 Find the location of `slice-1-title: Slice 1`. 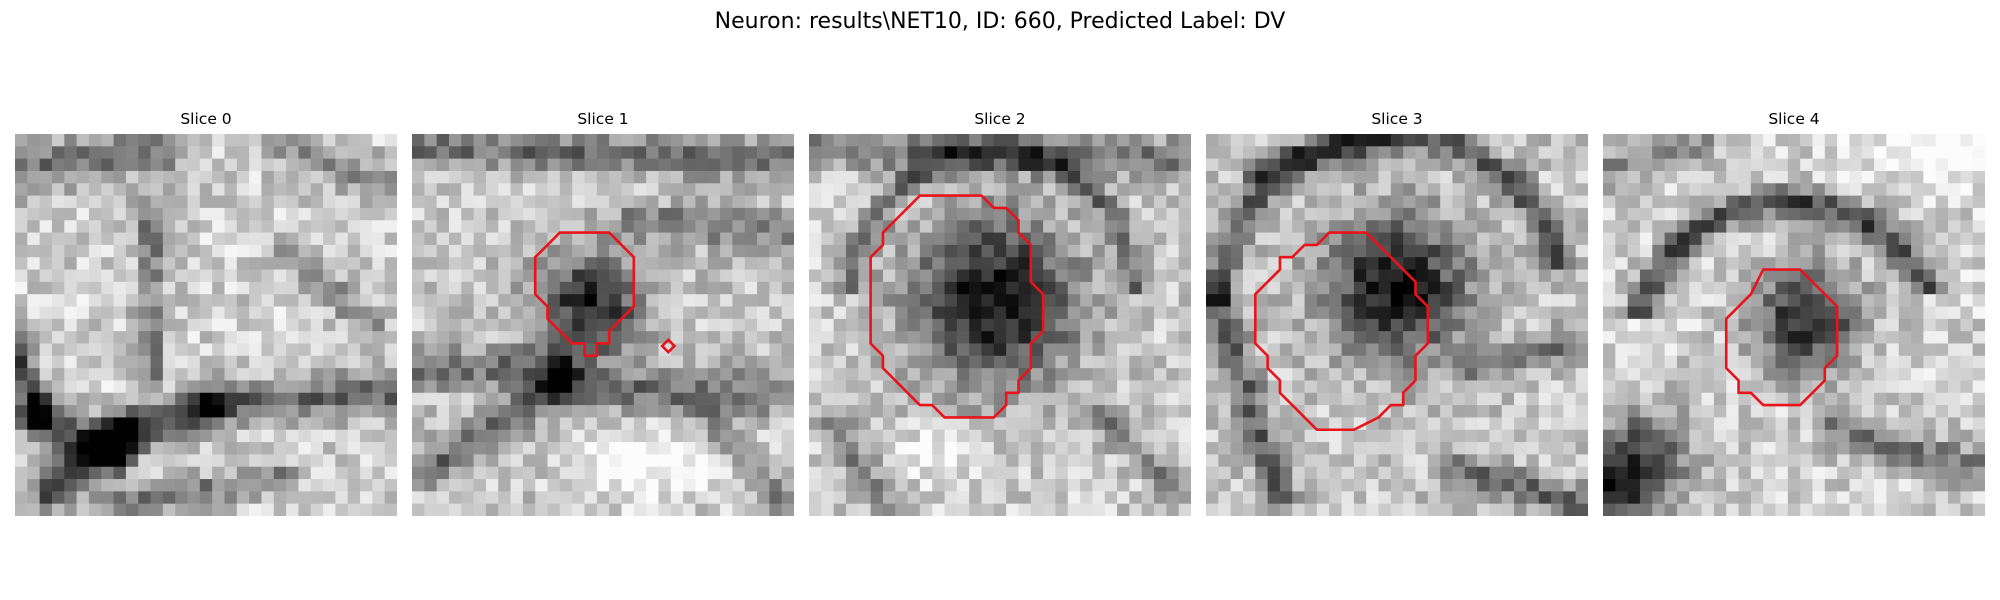

slice-1-title: Slice 1 is located at coordinates (603, 119).